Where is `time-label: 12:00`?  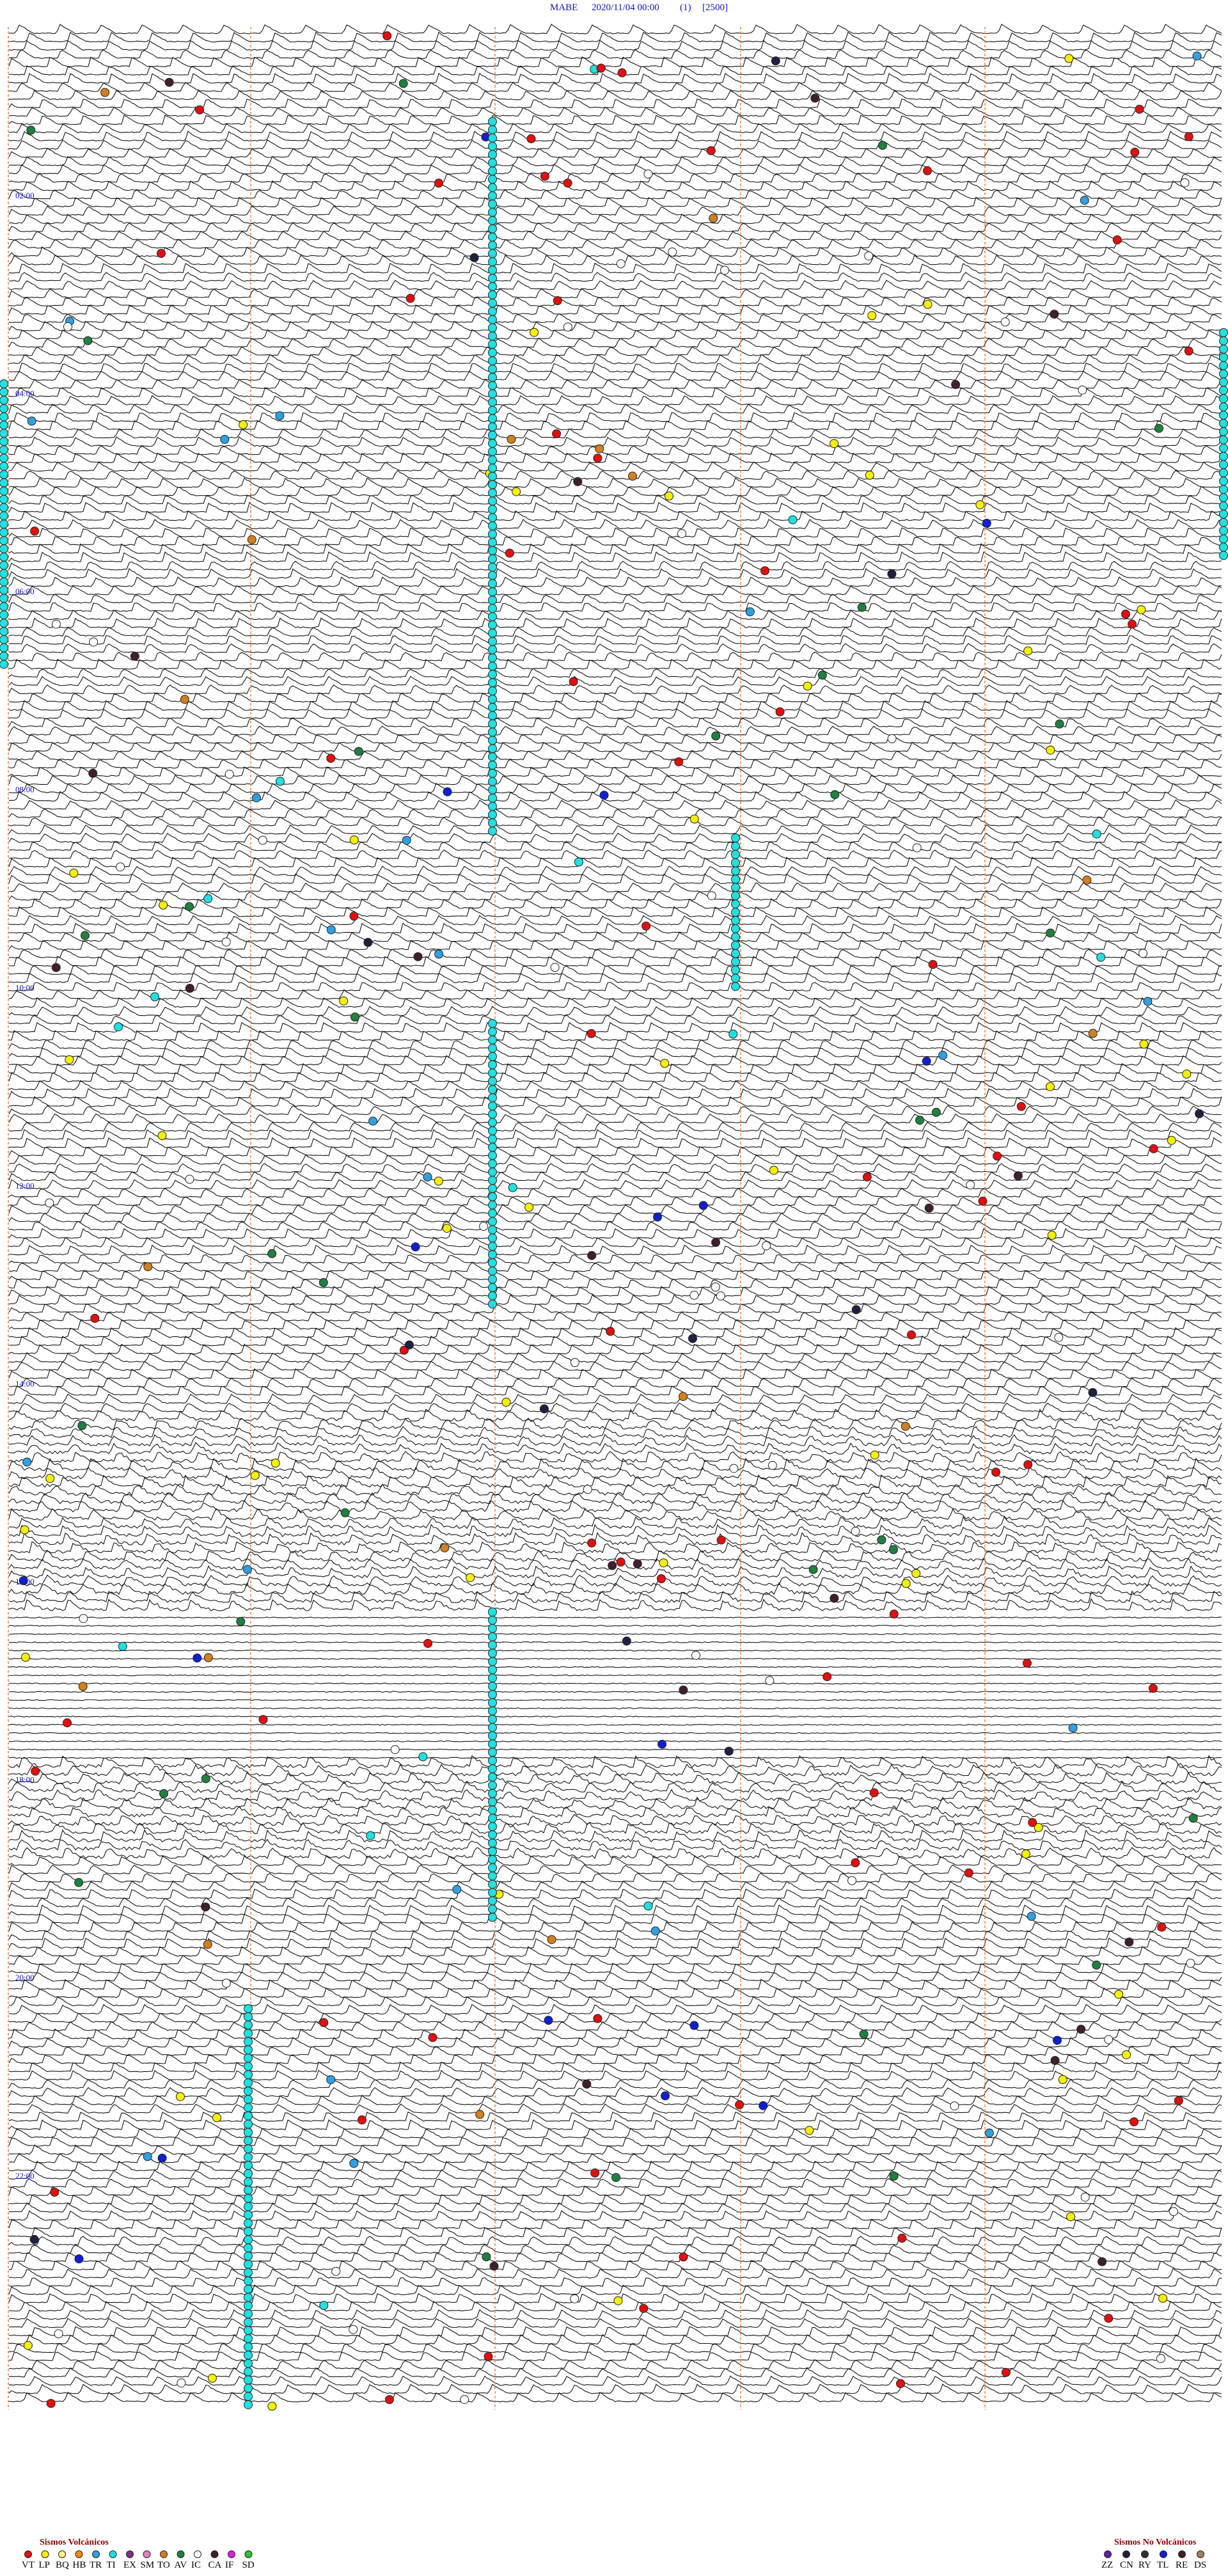 time-label: 12:00 is located at coordinates (25, 1185).